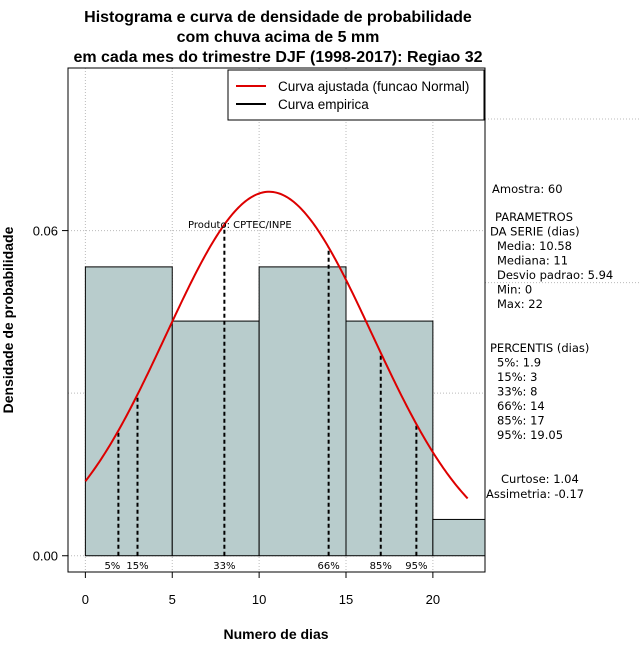 This screenshot has width=640, height=660. I want to click on percentile-label: 33%, so click(224, 566).